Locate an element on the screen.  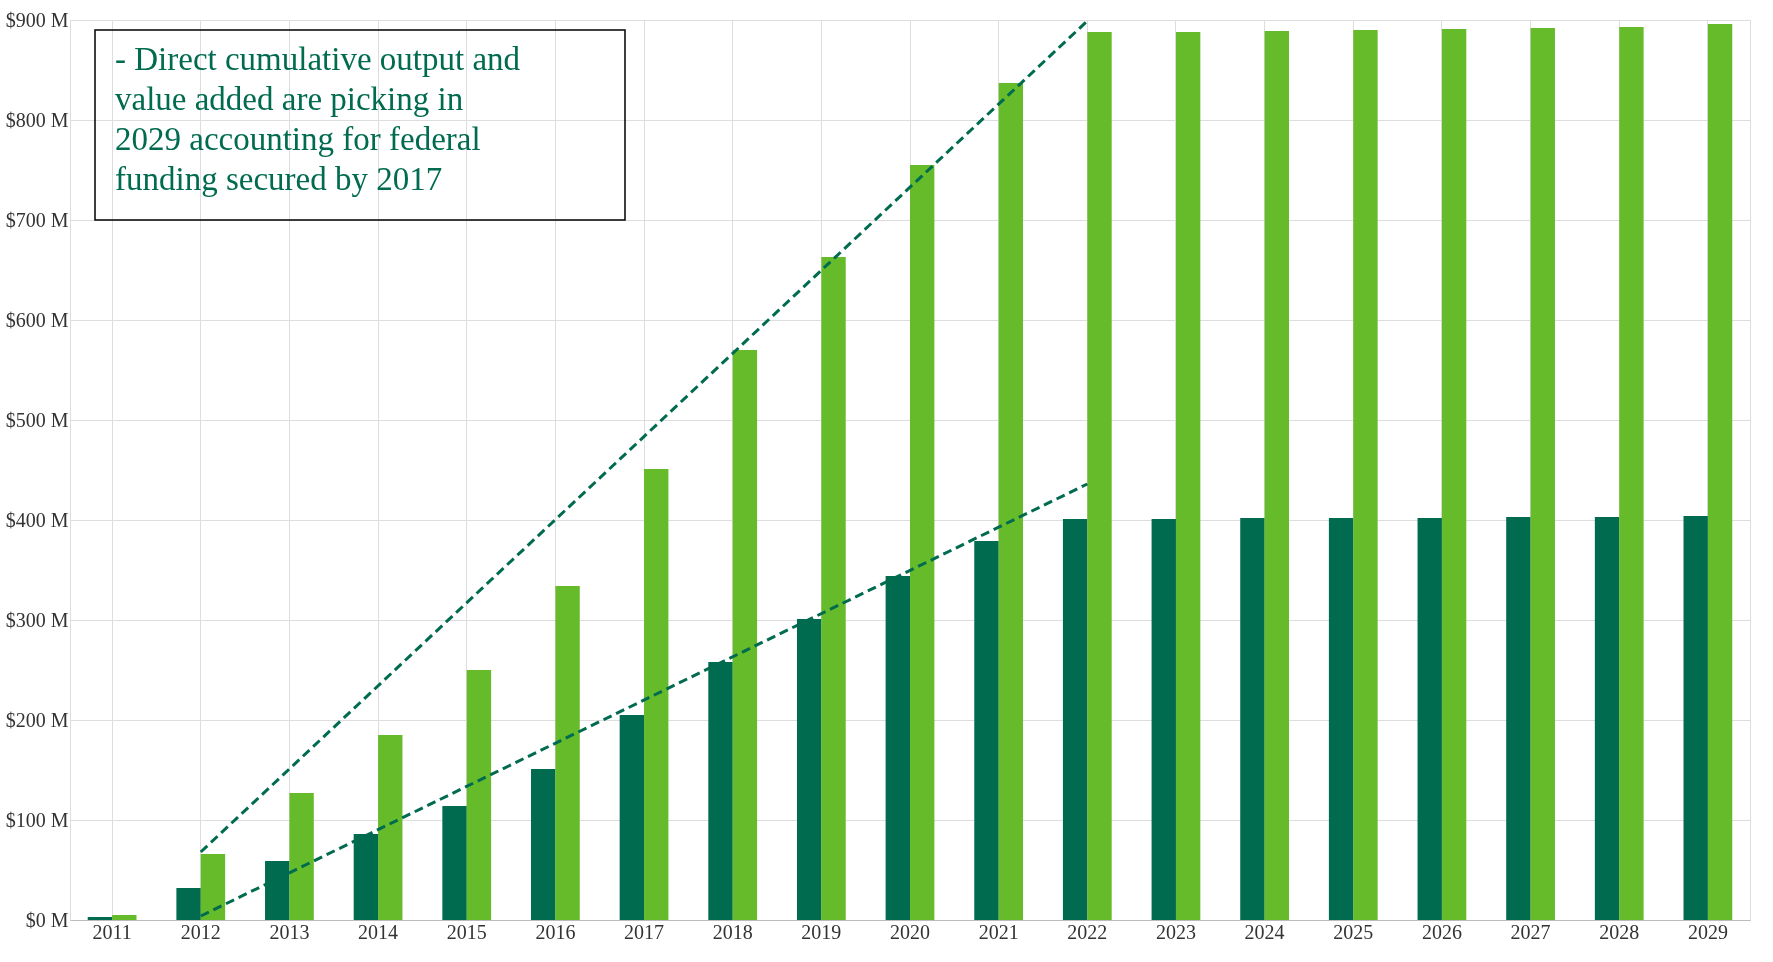
y-tick-label: $100 M is located at coordinates (37, 819).